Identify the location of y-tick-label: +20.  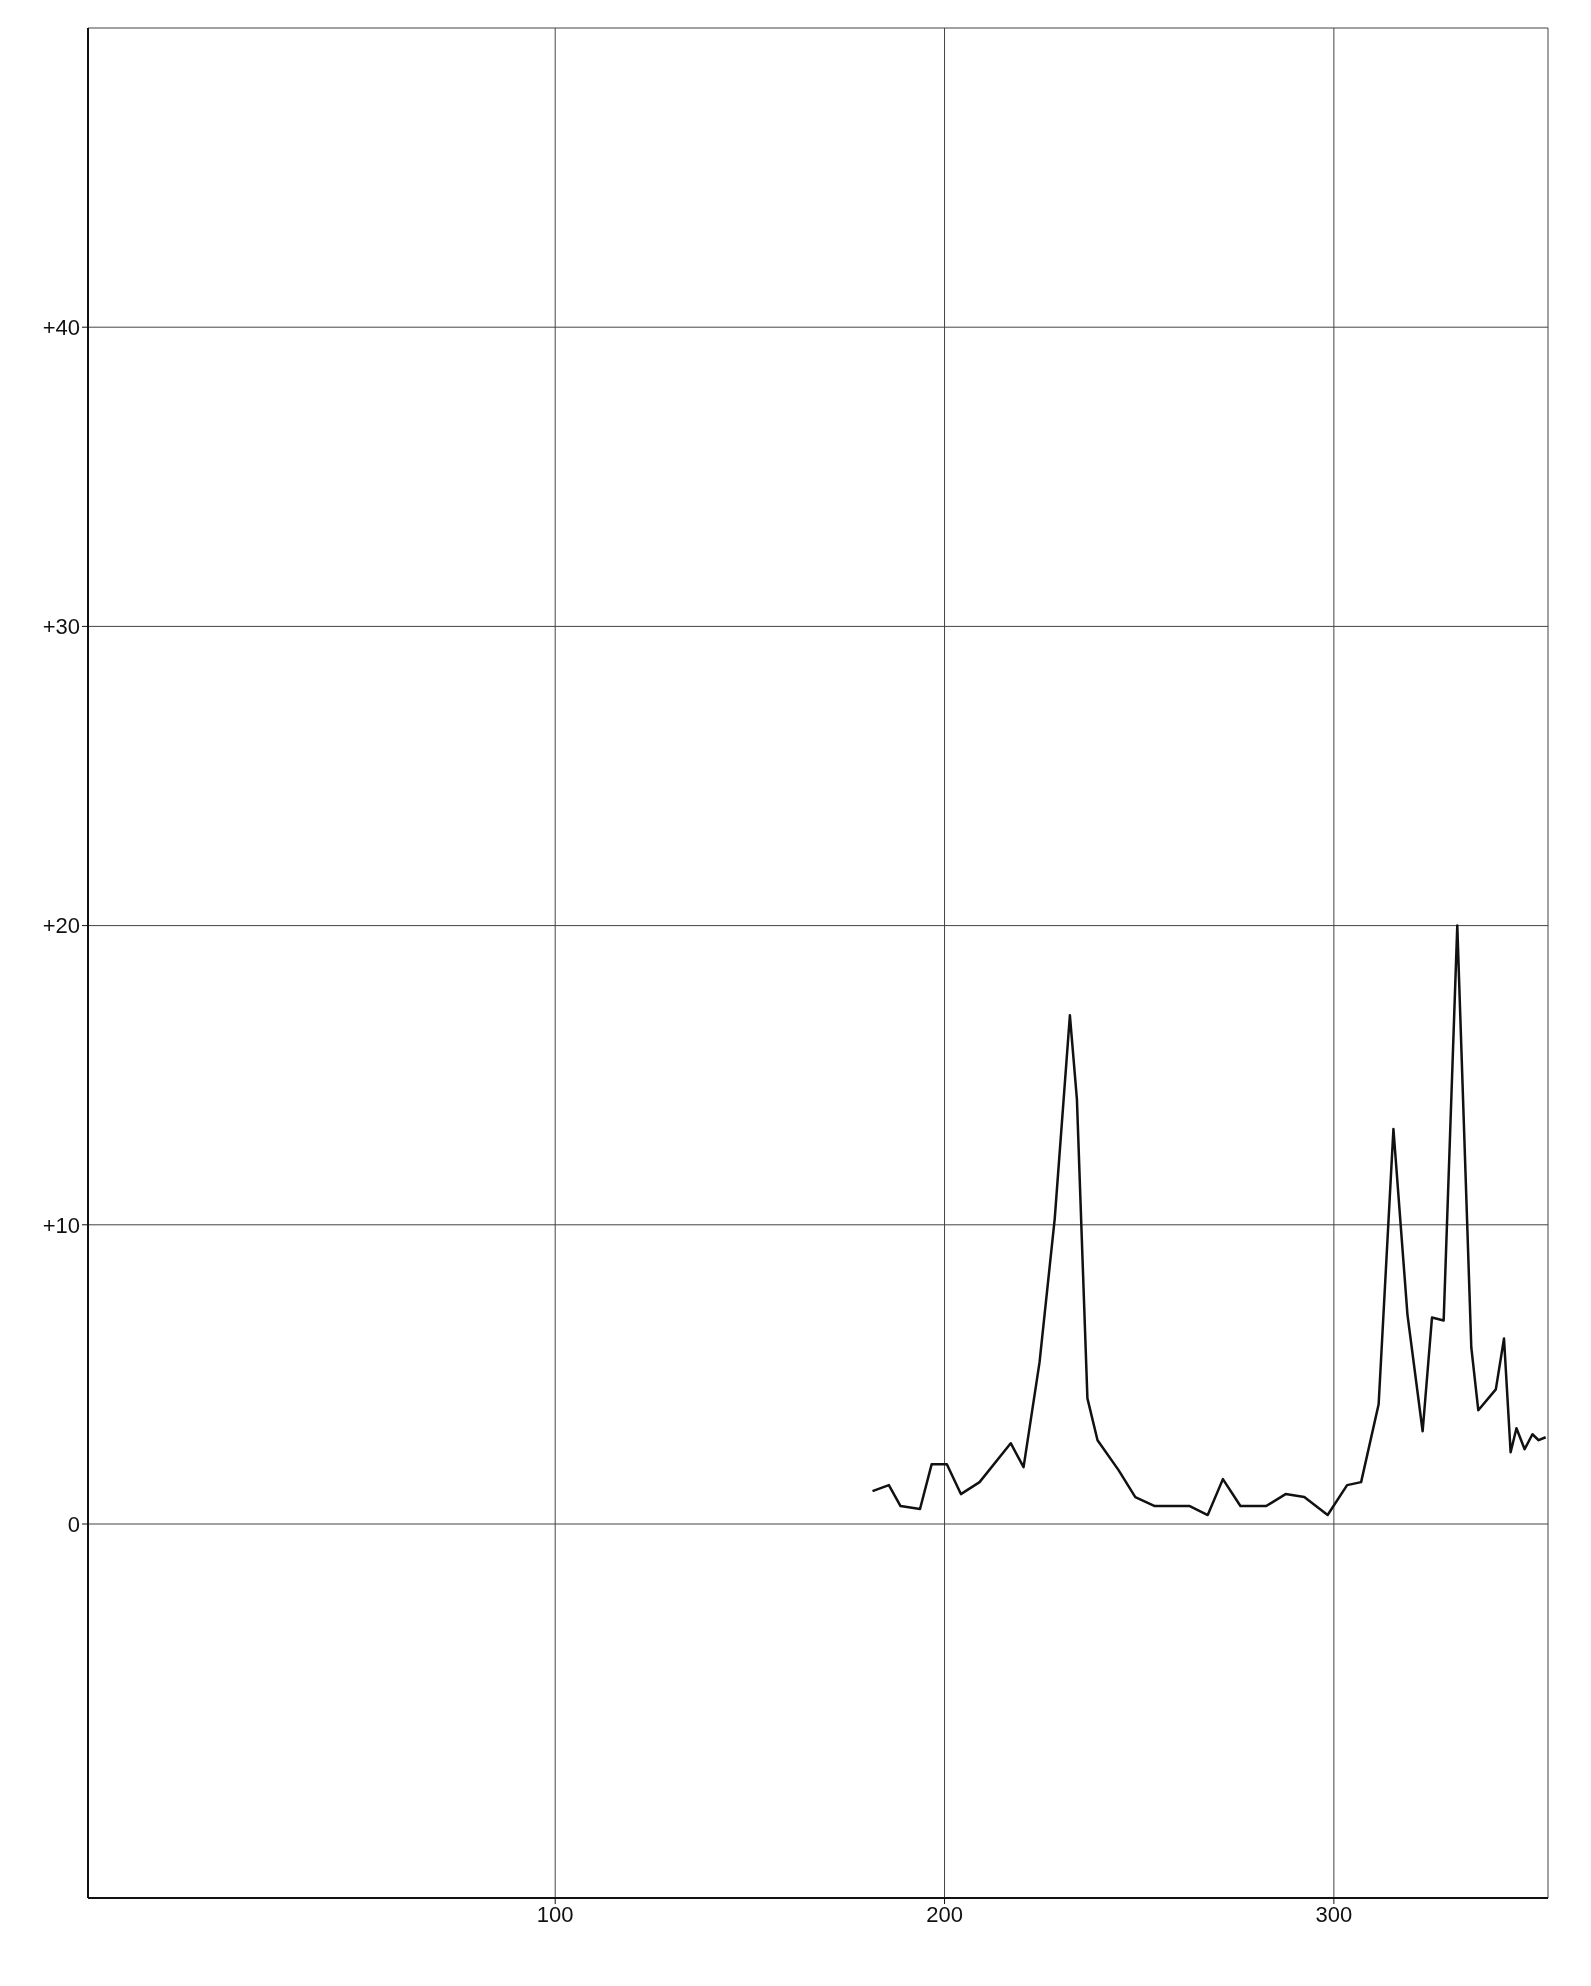
(61, 926).